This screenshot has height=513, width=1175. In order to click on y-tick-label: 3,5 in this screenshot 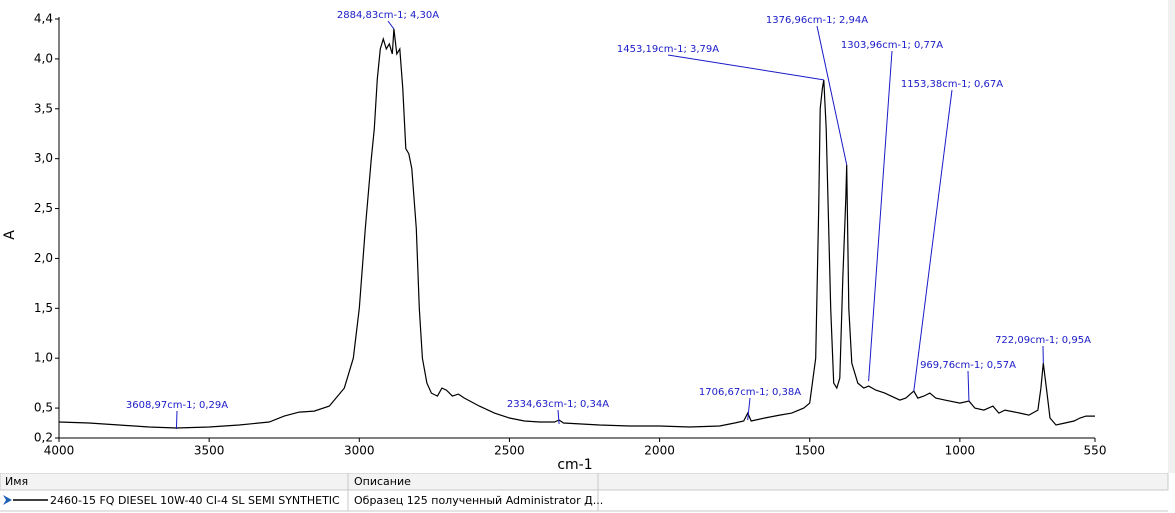, I will do `click(43, 108)`.